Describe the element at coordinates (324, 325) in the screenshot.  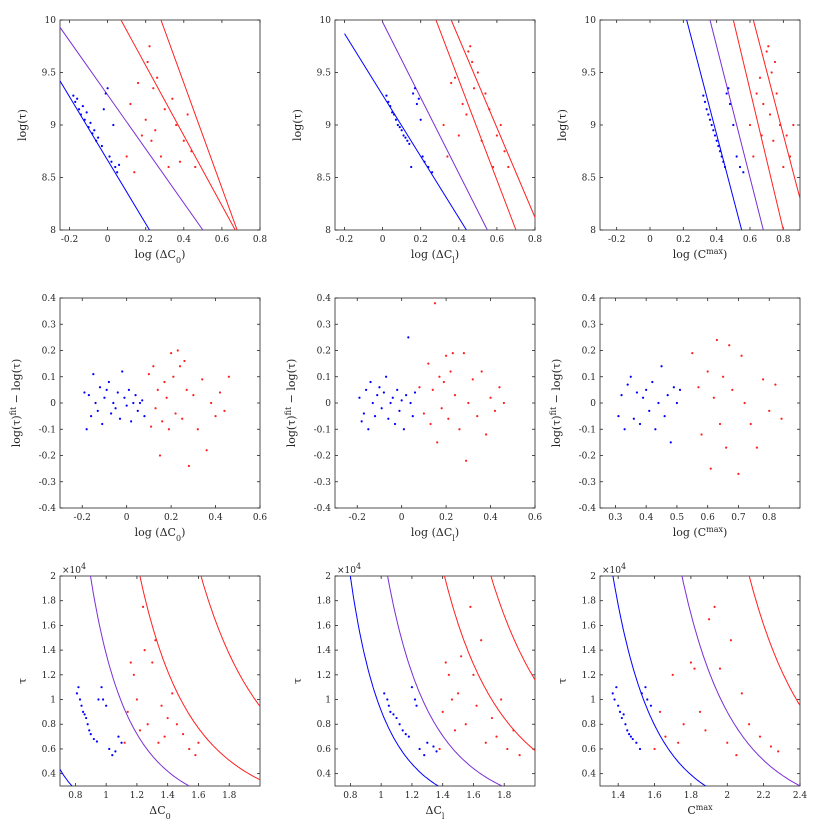
I see `y-tick-label: 0.3` at that location.